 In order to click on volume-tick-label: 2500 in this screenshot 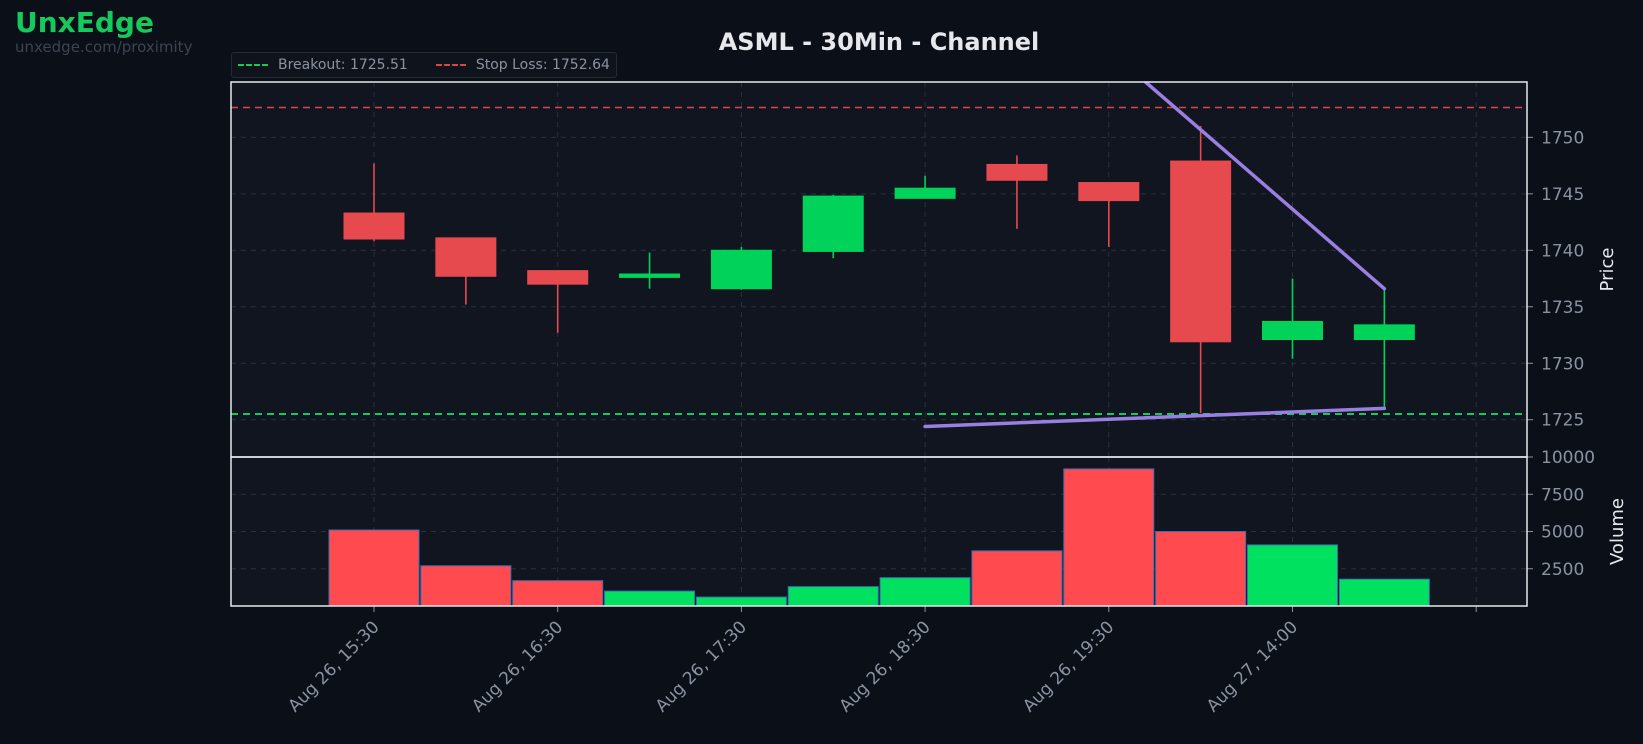, I will do `click(1562, 570)`.